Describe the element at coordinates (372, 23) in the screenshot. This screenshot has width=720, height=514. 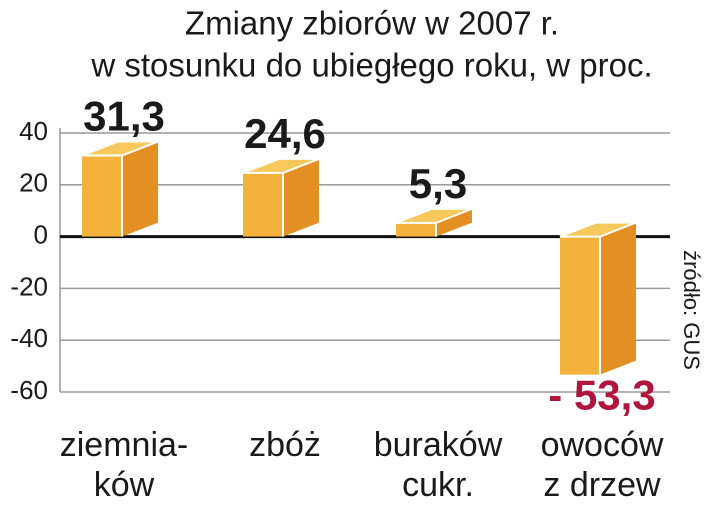
I see `chart-title: Zmiany zbiorów w 2007 r.` at that location.